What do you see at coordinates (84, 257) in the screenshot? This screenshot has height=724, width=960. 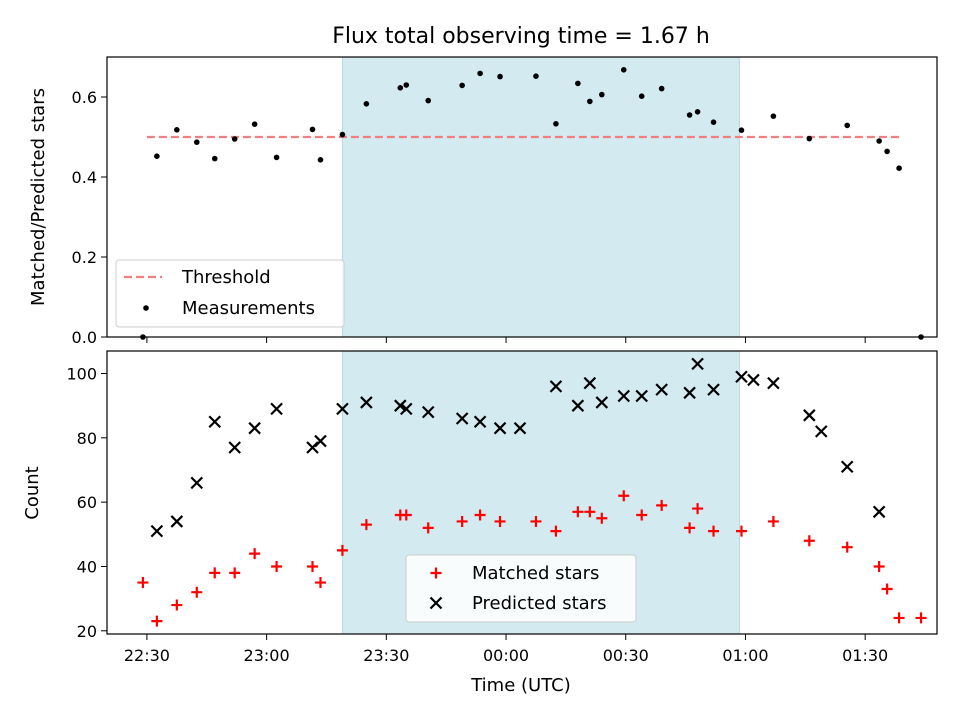 I see `top-y-tick-label: 0.2` at bounding box center [84, 257].